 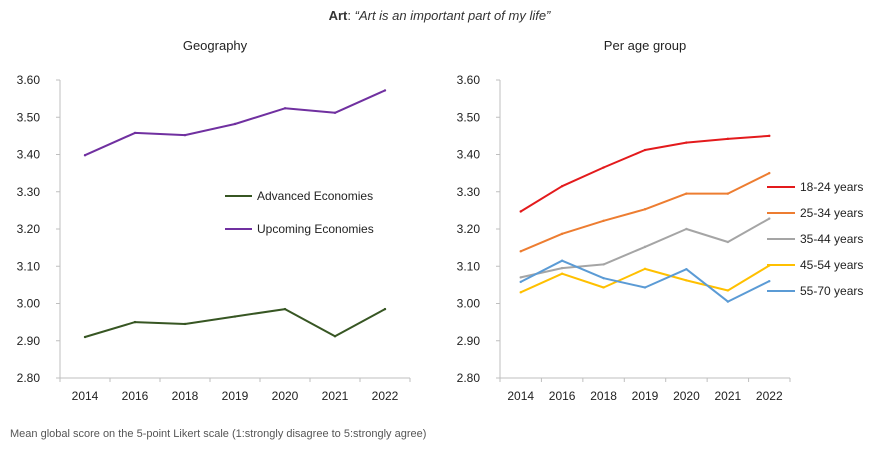 What do you see at coordinates (645, 281) in the screenshot?
I see `series-line-55-70-years` at bounding box center [645, 281].